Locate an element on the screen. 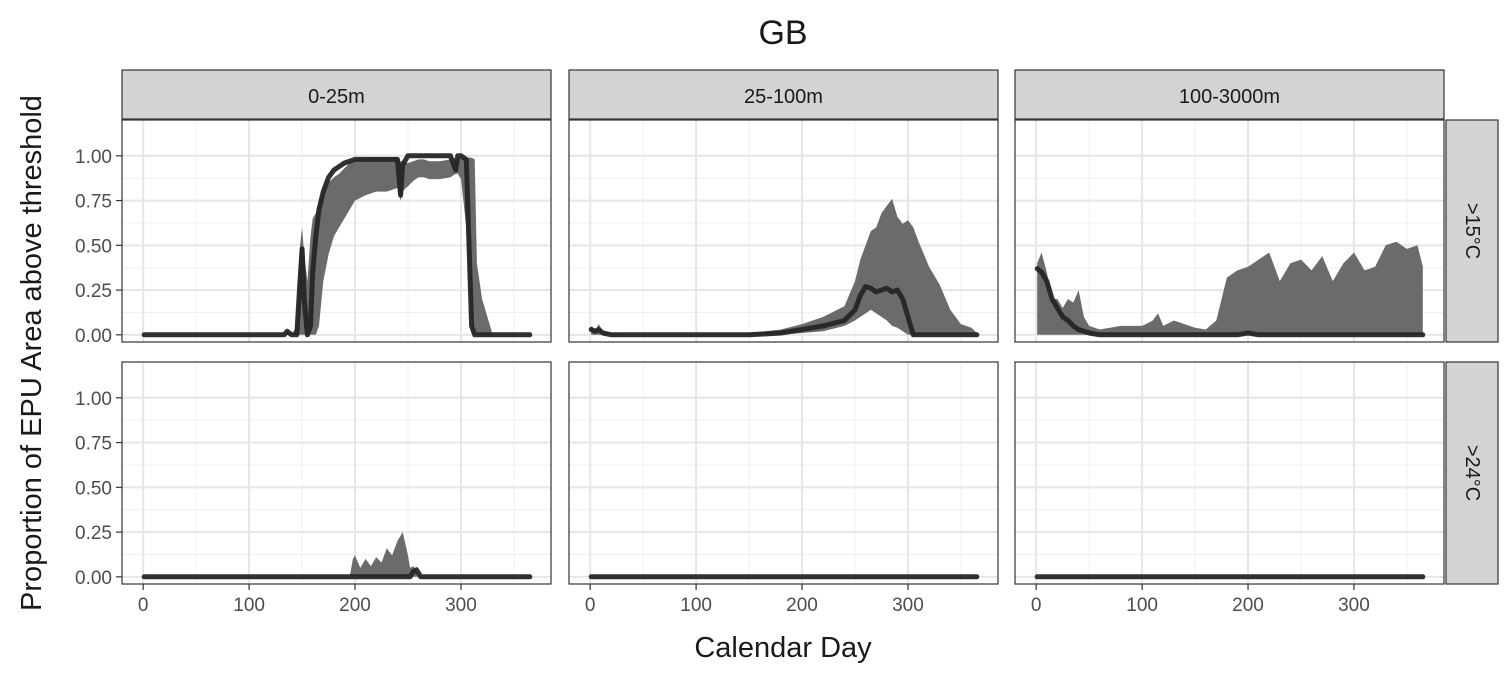 This screenshot has height=680, width=1512. row-strip-label: >15°C is located at coordinates (1472, 231).